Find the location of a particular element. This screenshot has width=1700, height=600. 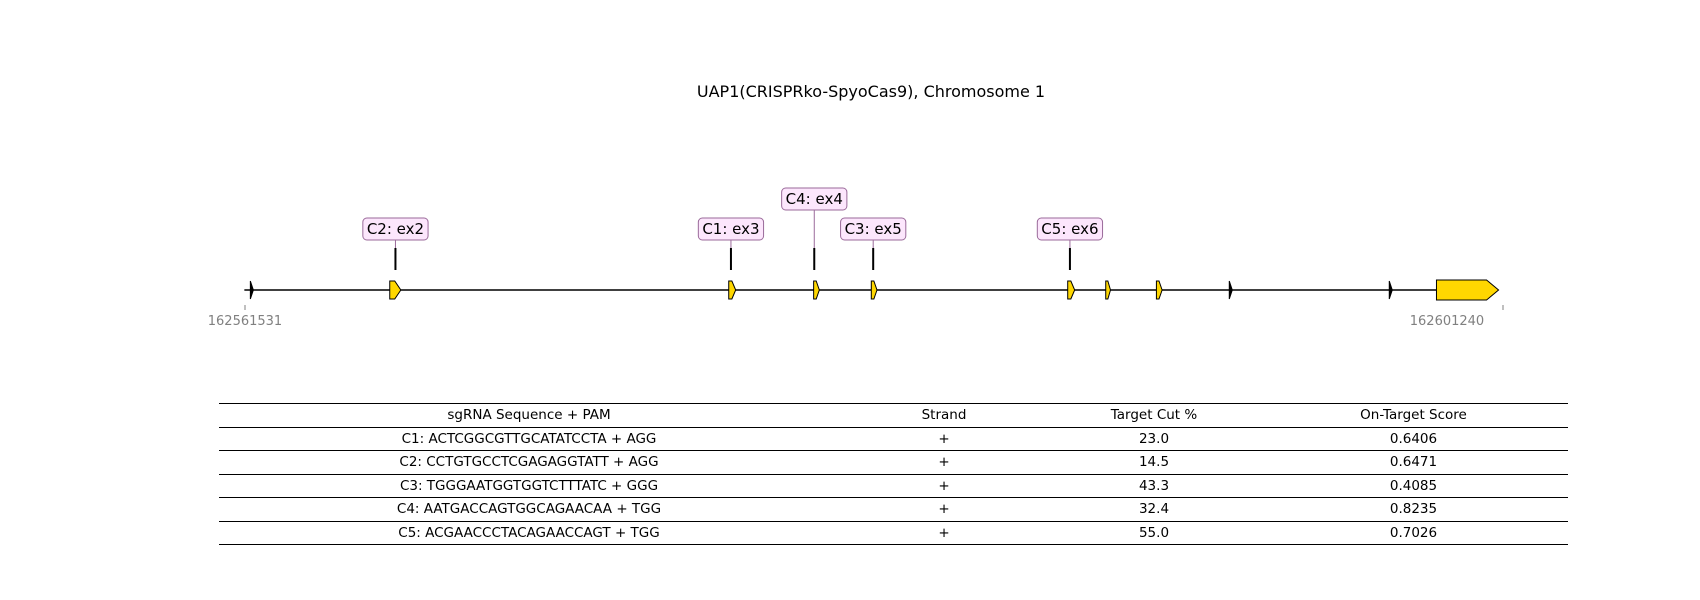

cell-cut: 55.0 is located at coordinates (1154, 532).